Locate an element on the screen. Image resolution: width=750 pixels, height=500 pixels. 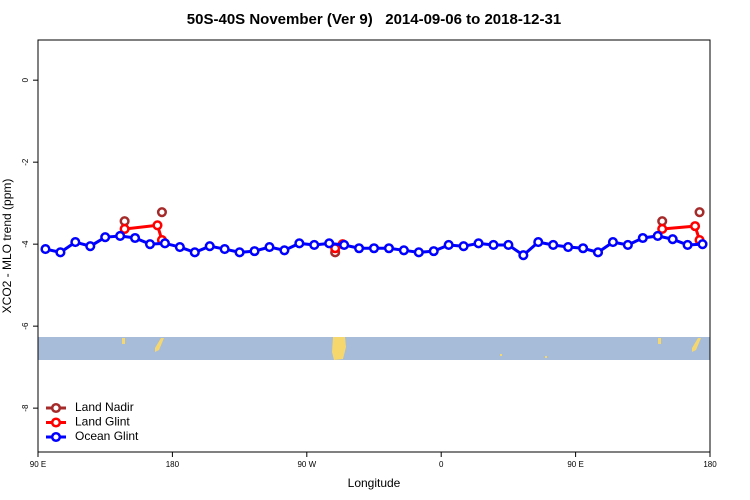
legend-label: Land Glint is located at coordinates (102, 422).